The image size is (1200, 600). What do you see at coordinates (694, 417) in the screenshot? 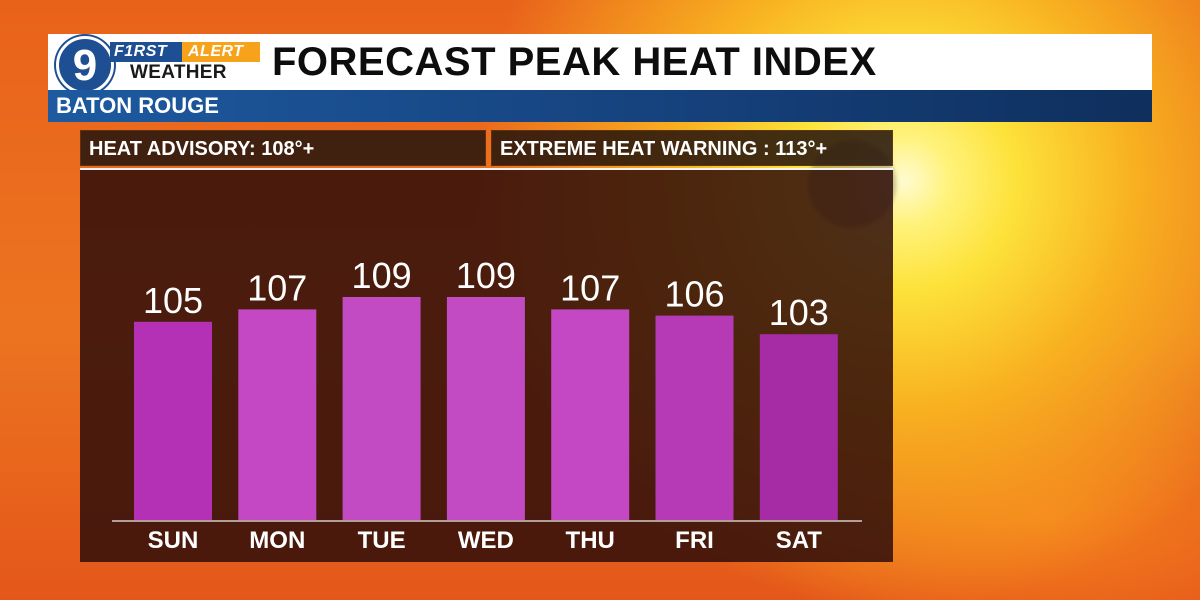
I see `bar-fri` at bounding box center [694, 417].